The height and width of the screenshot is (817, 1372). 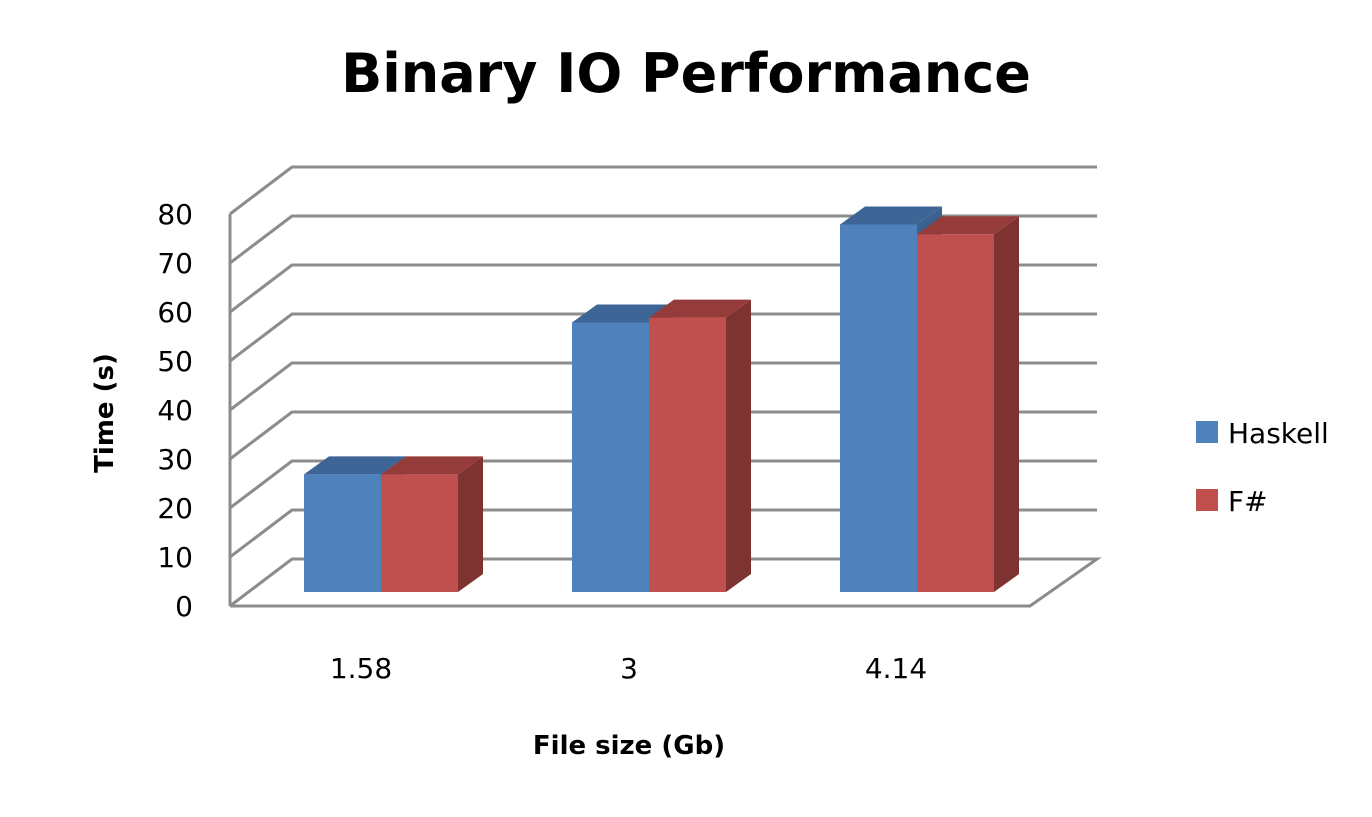 What do you see at coordinates (686, 73) in the screenshot?
I see `chart-title: Binary IO Performance` at bounding box center [686, 73].